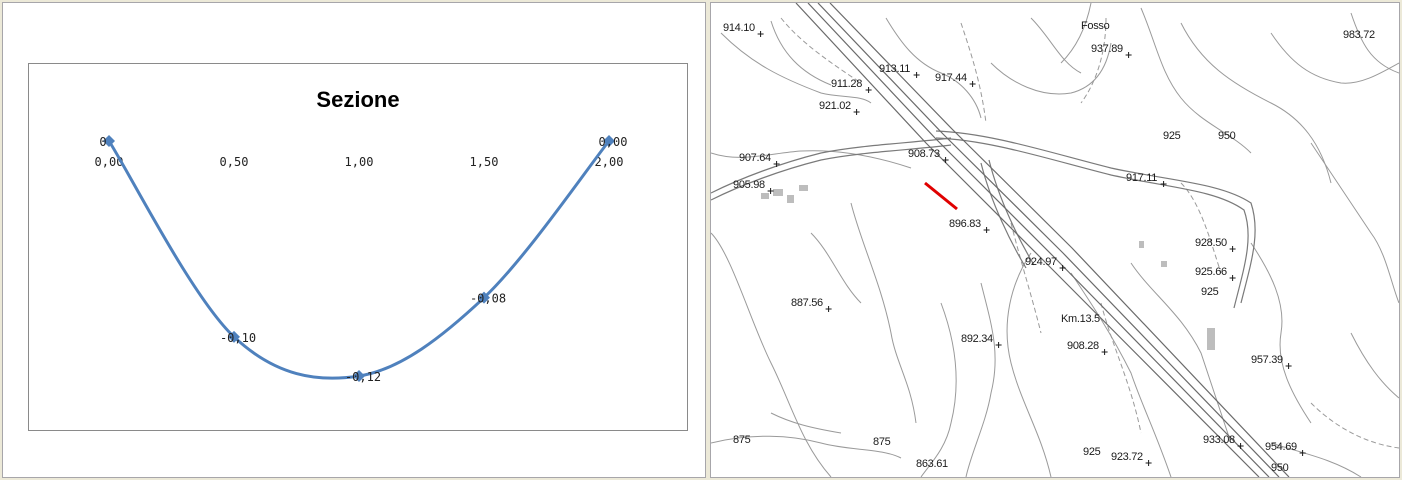 The image size is (1402, 480). Describe the element at coordinates (951, 78) in the screenshot. I see `elevation-label: 917.44` at that location.